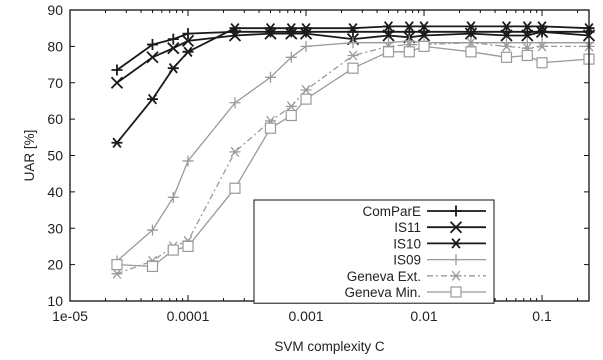  Describe the element at coordinates (407, 227) in the screenshot. I see `legend-label: IS11` at that location.